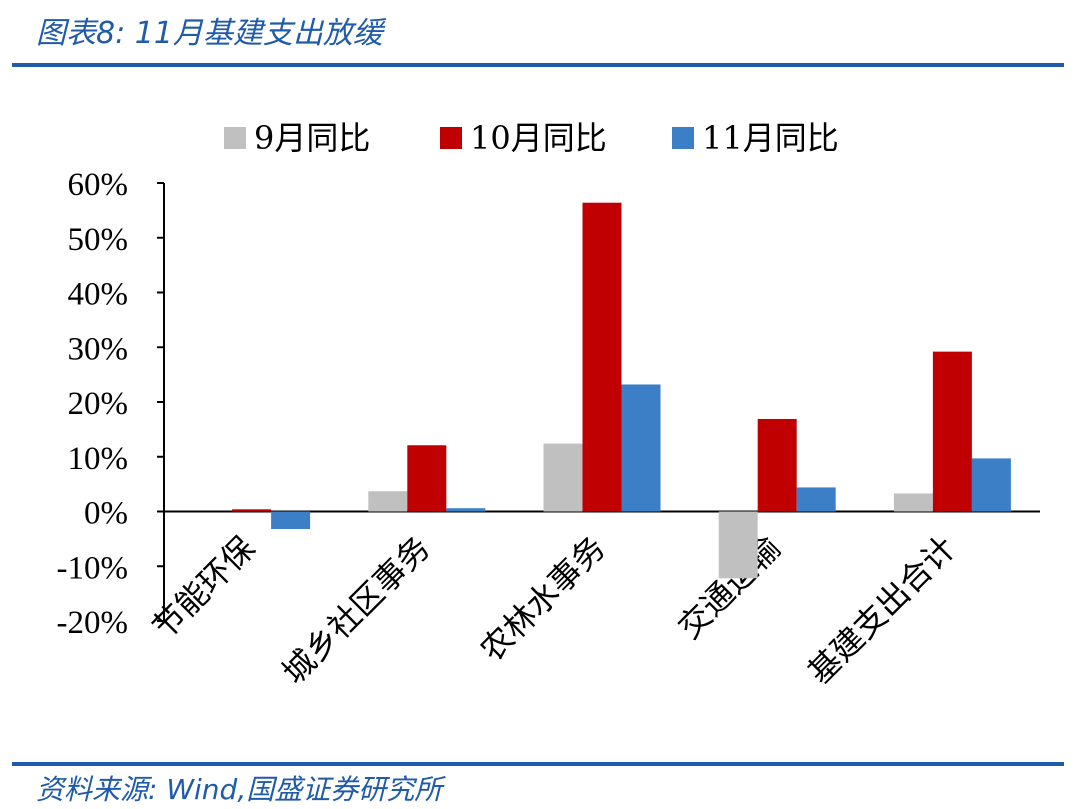  I want to click on chart-legend: 9月同比 10月同比 11月同比, so click(531, 138).